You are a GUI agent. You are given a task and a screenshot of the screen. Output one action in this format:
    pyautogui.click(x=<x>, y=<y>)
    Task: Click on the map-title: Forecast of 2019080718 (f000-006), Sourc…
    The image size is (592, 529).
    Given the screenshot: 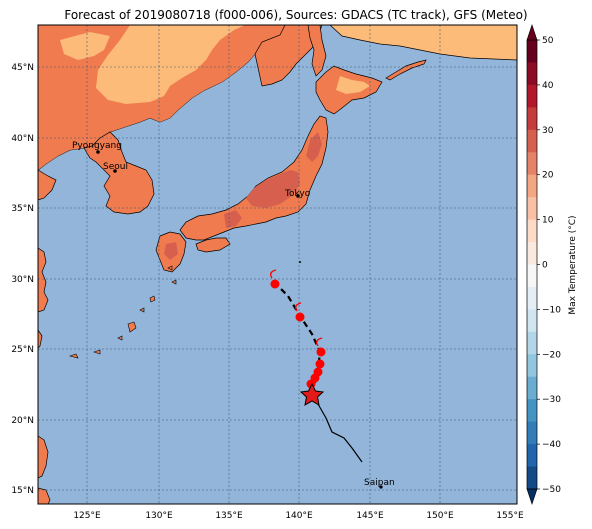 What is the action you would take?
    pyautogui.click(x=296, y=15)
    